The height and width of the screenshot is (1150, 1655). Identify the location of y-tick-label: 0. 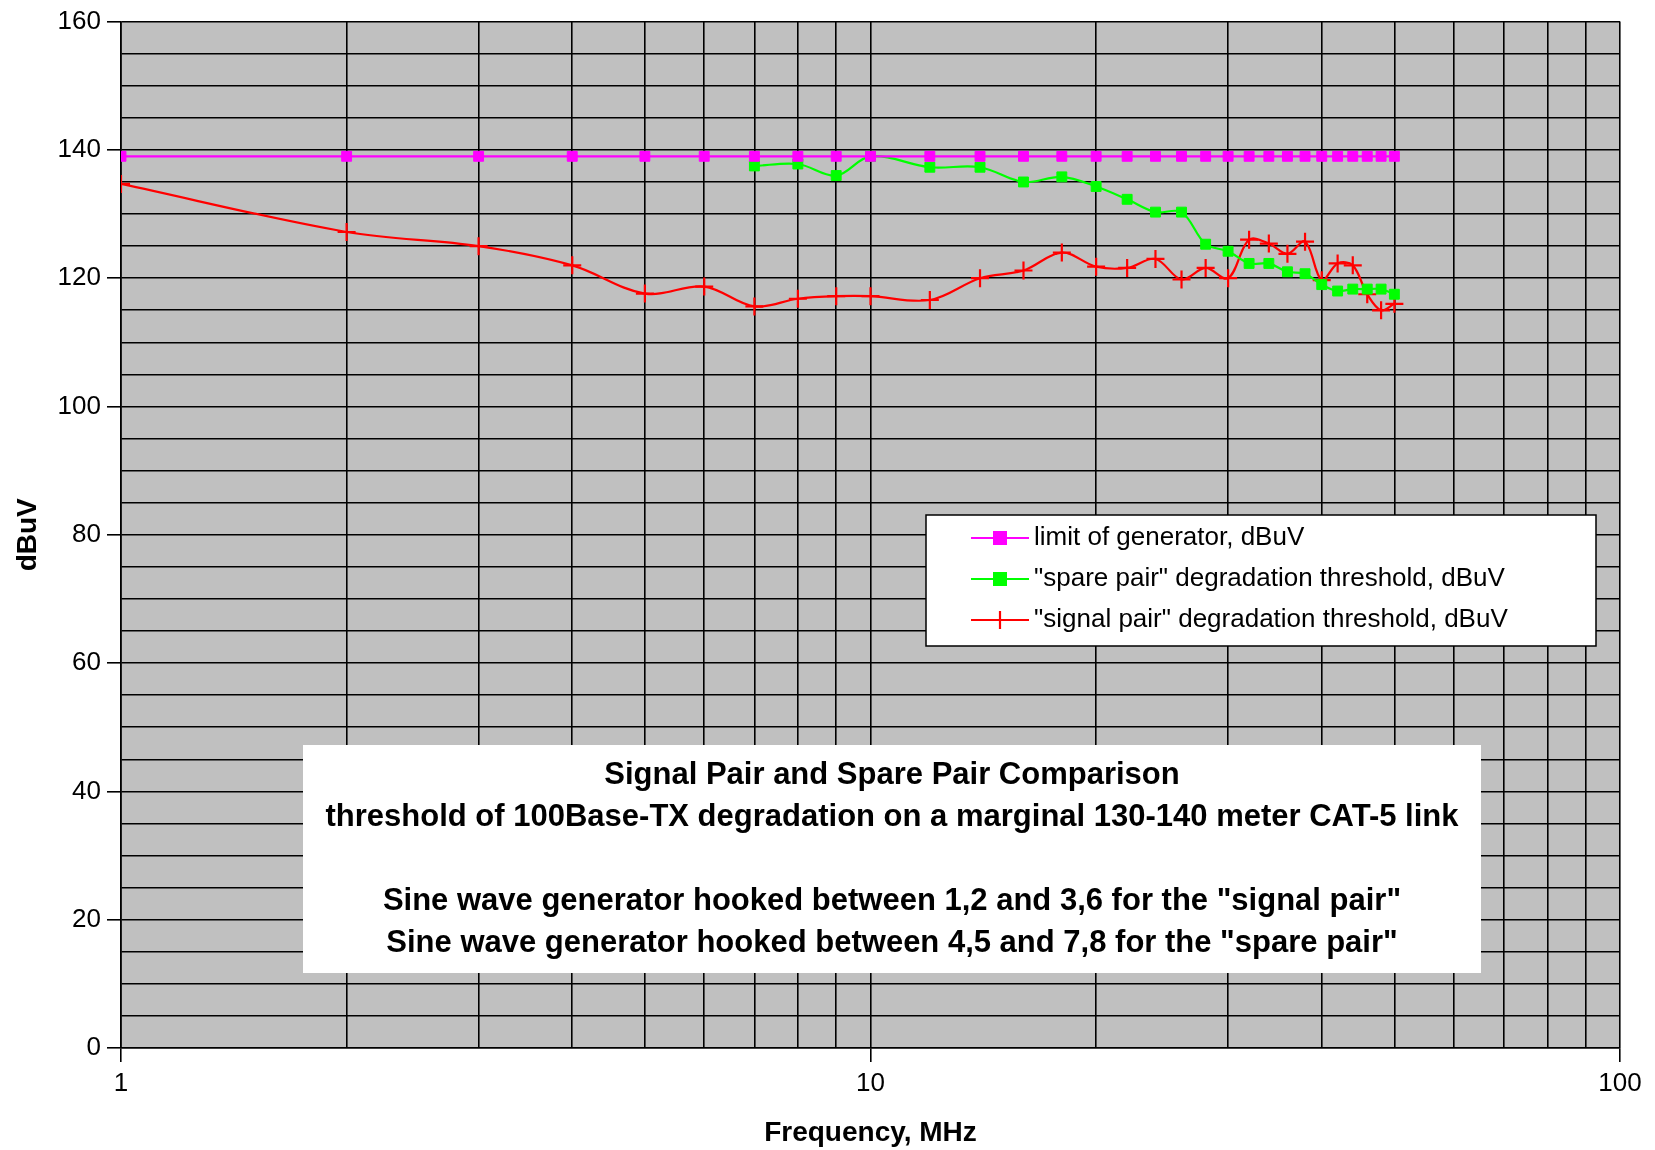
(93, 1046).